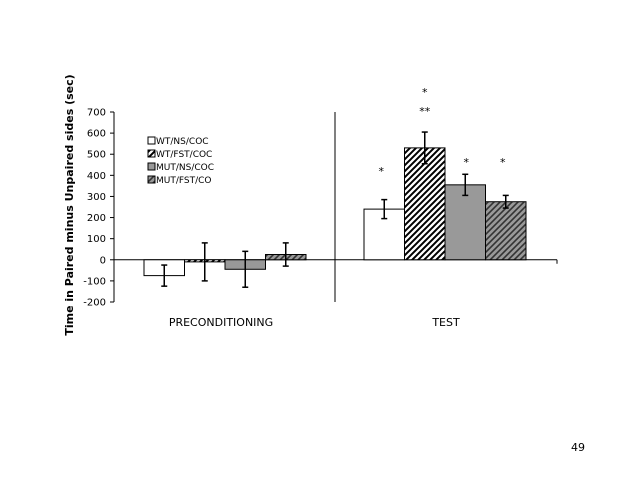 The image size is (640, 480). Describe the element at coordinates (94, 281) in the screenshot. I see `y-tick-label: -100` at that location.